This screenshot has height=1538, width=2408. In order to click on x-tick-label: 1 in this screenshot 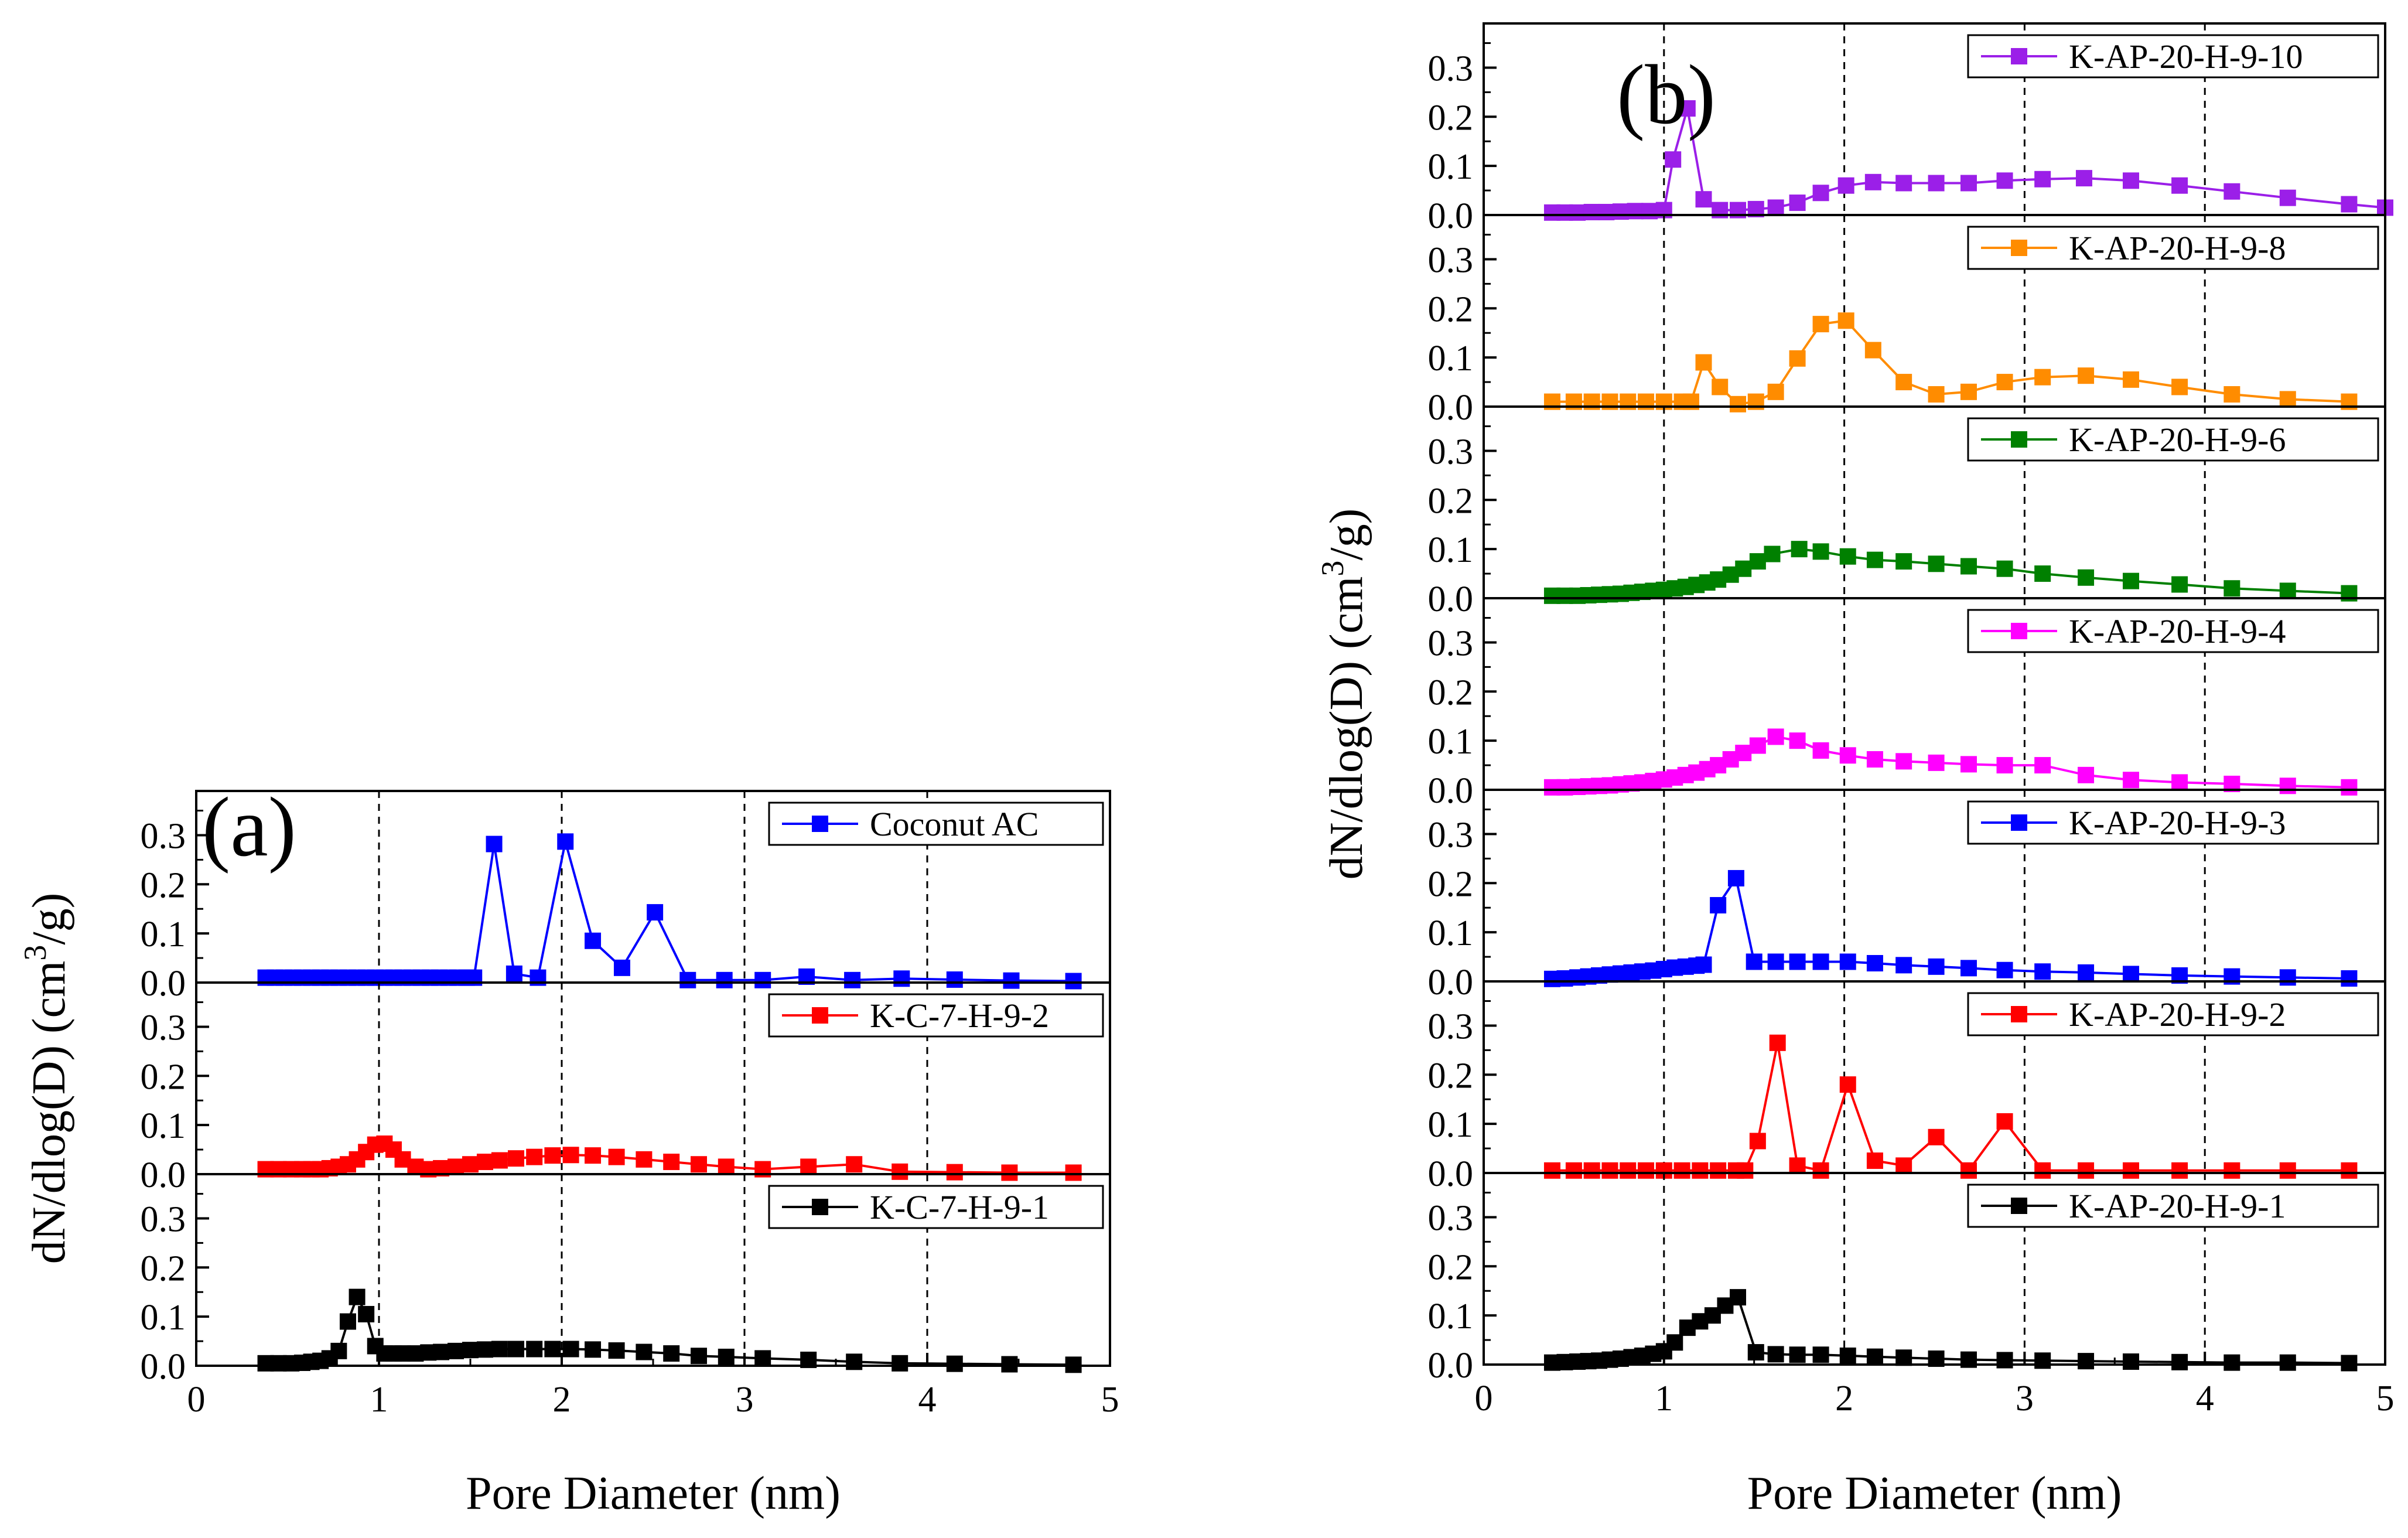, I will do `click(379, 1400)`.